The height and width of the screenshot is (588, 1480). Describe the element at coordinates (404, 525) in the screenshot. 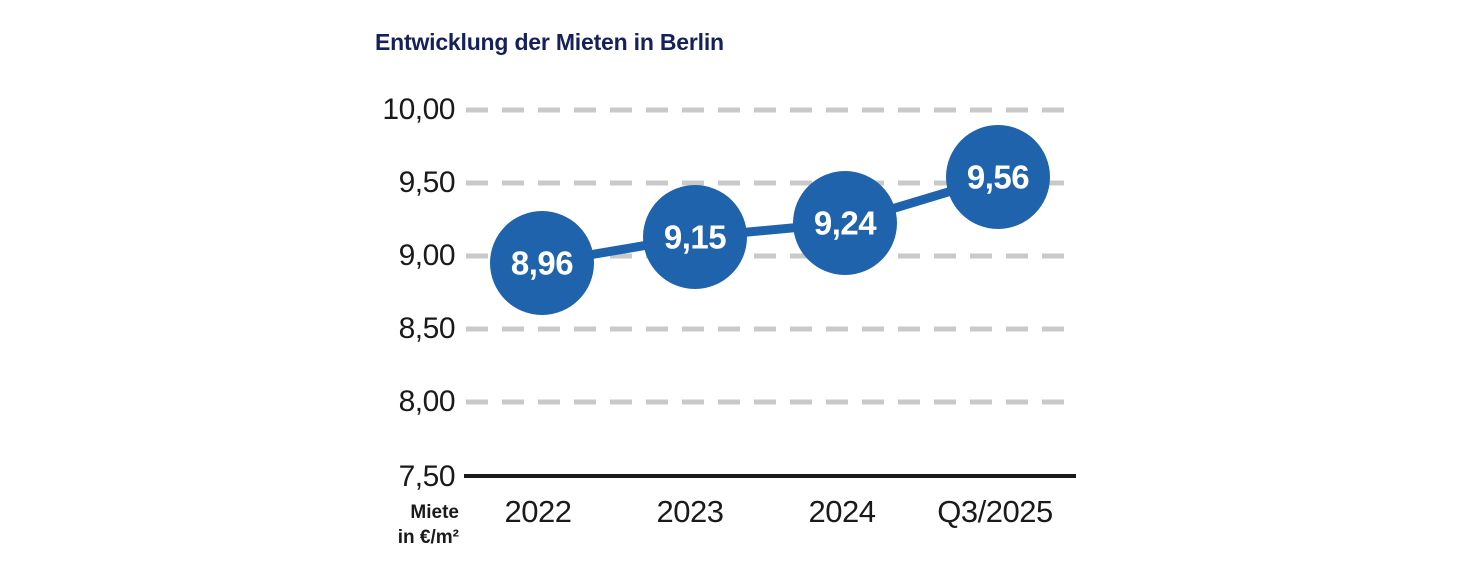

I see `y-axis-caption: Miete in €/m²` at that location.